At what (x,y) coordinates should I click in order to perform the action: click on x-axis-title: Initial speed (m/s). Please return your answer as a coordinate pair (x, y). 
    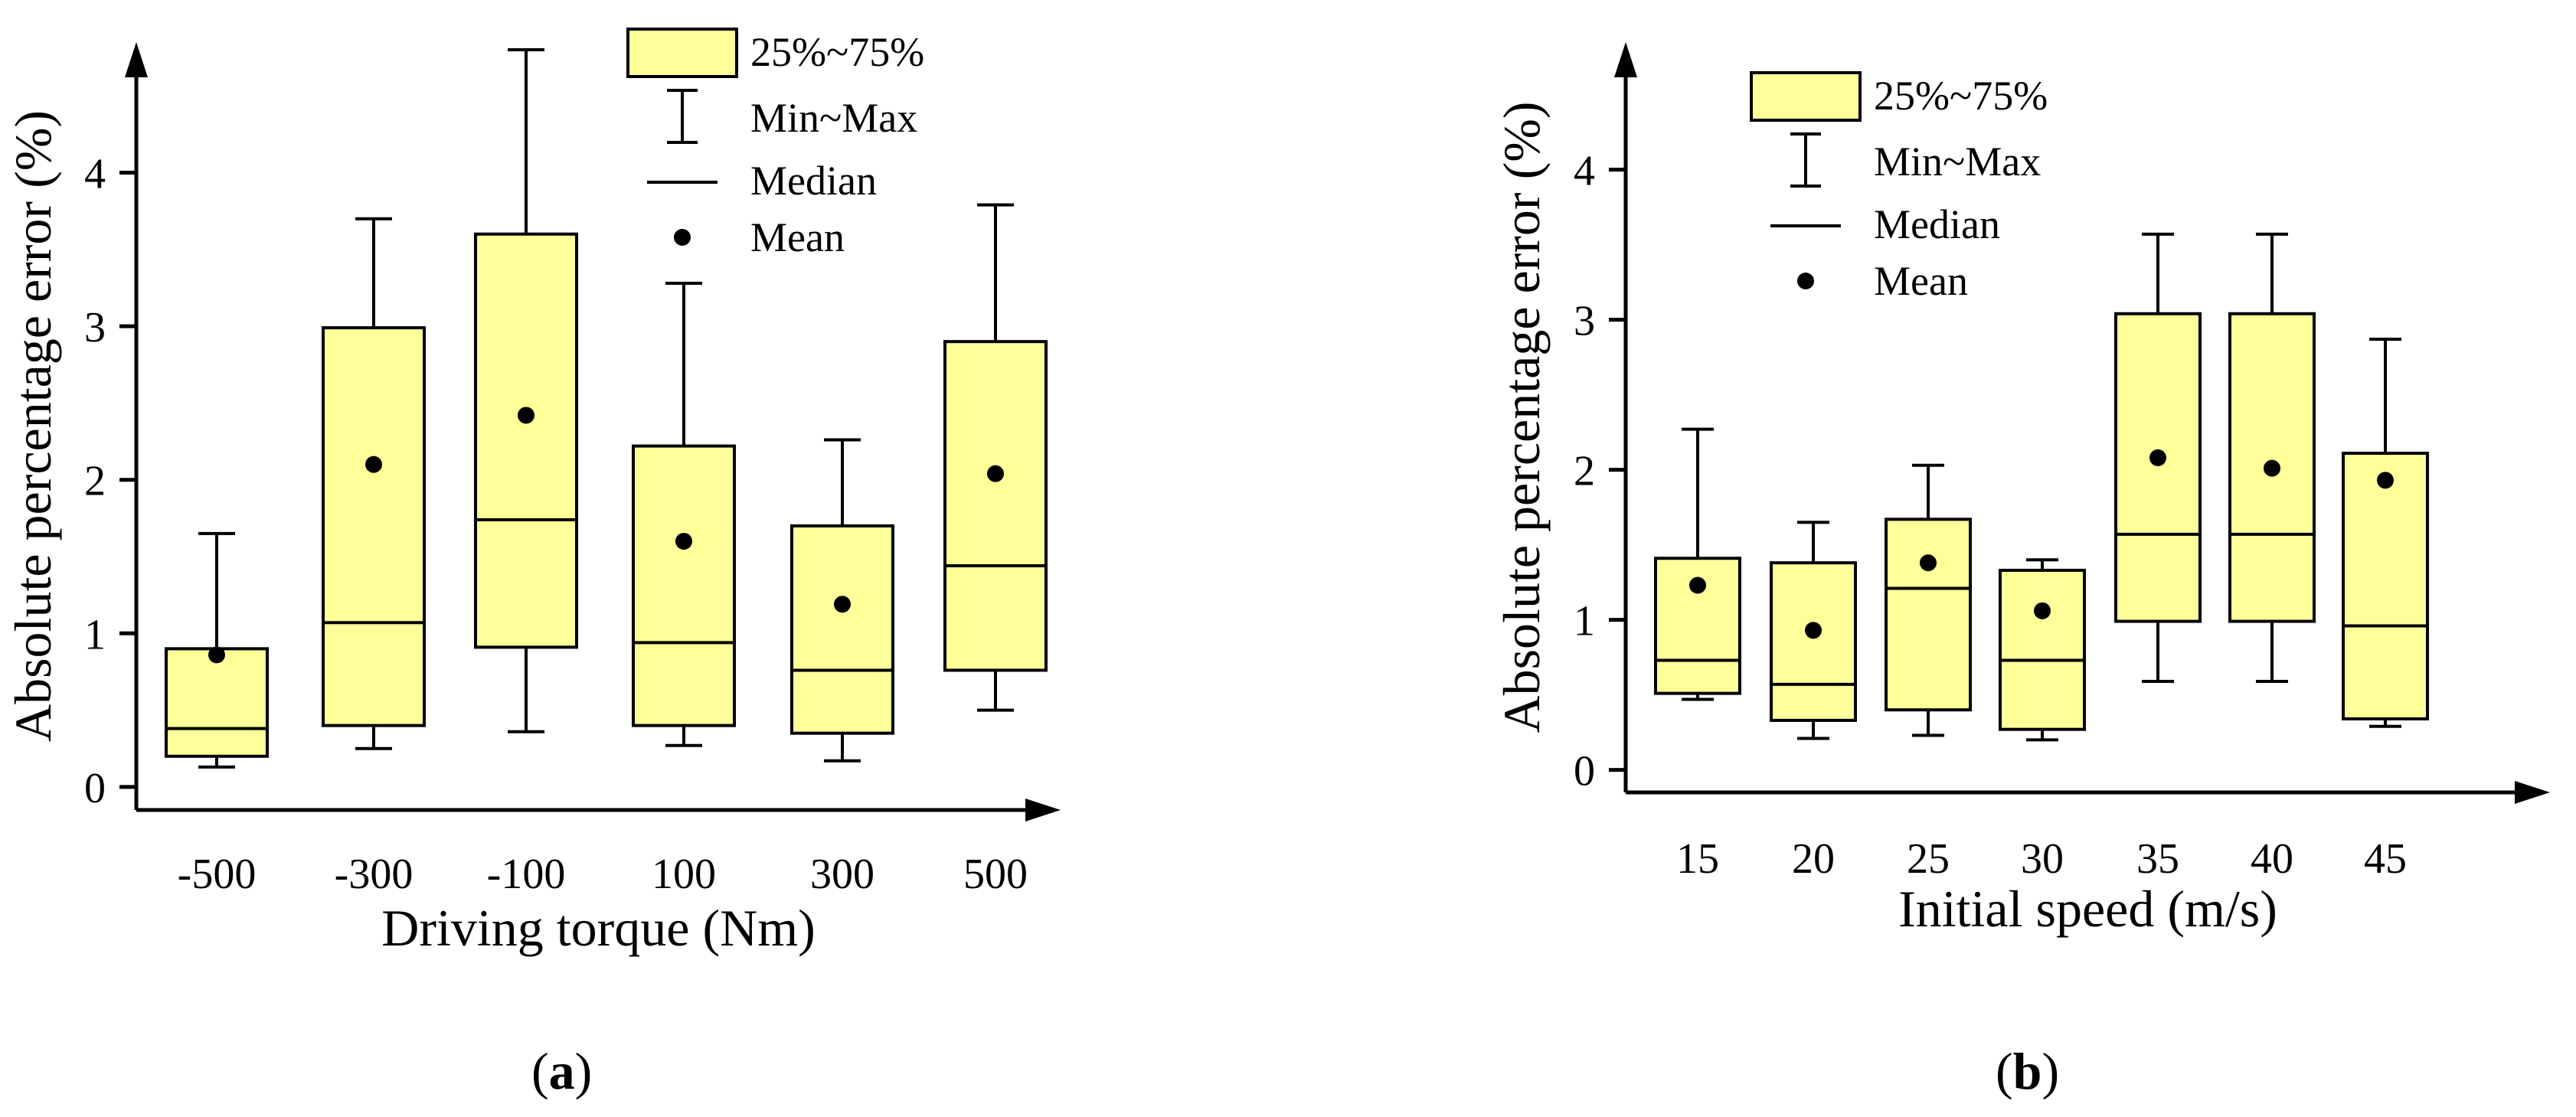
    Looking at the image, I should click on (2087, 909).